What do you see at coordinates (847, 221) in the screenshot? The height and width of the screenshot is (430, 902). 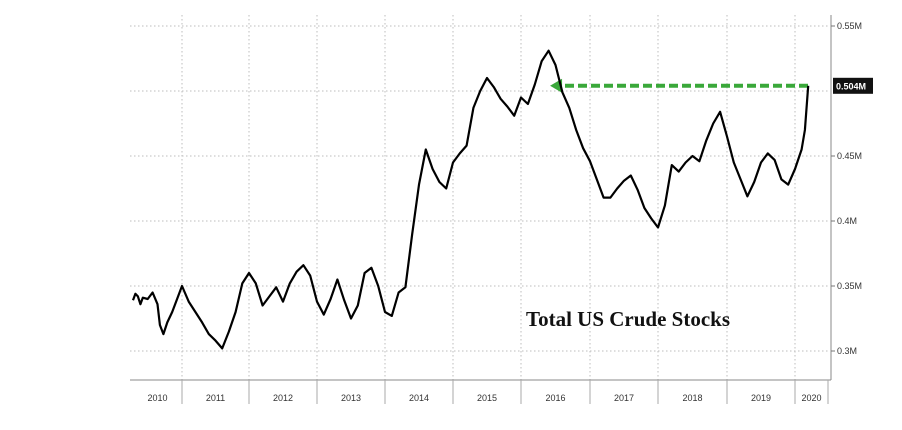 I see `y-tick-label: 0.4M` at bounding box center [847, 221].